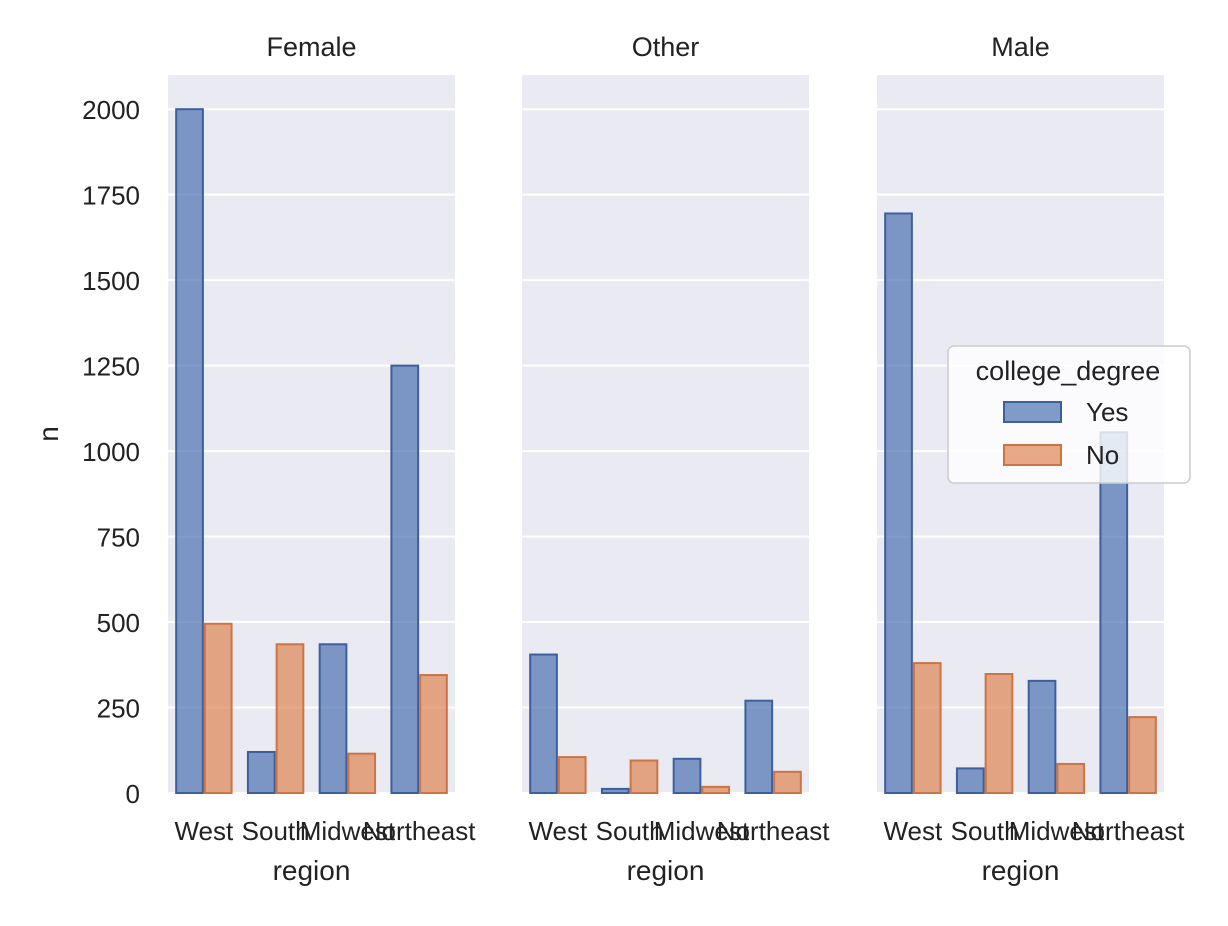 This screenshot has width=1228, height=926. I want to click on bar-female-midwest-no, so click(362, 773).